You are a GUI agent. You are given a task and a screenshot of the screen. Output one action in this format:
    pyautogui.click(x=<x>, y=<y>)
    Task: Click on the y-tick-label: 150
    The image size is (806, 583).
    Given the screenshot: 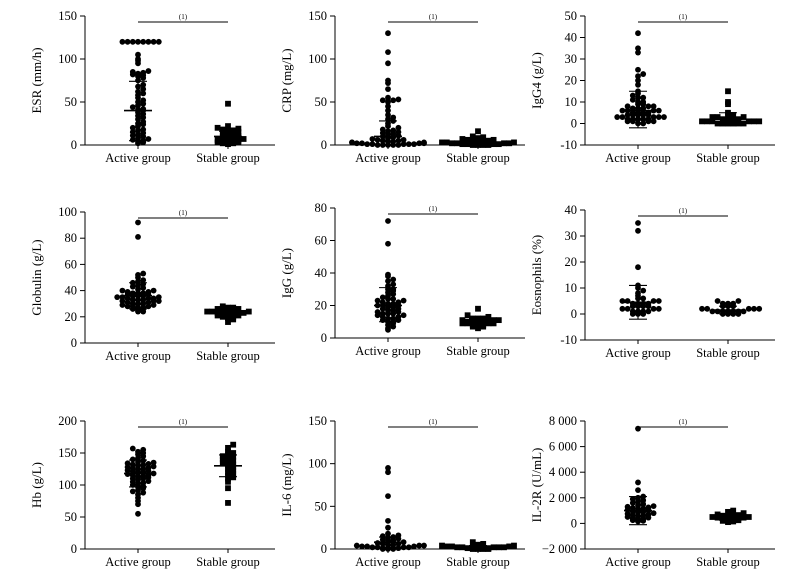 What is the action you would take?
    pyautogui.click(x=317, y=421)
    